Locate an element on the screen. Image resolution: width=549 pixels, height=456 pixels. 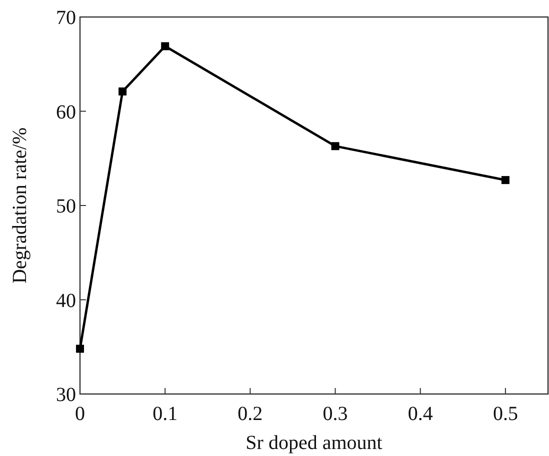
x-tick-label: 0.1 is located at coordinates (165, 414).